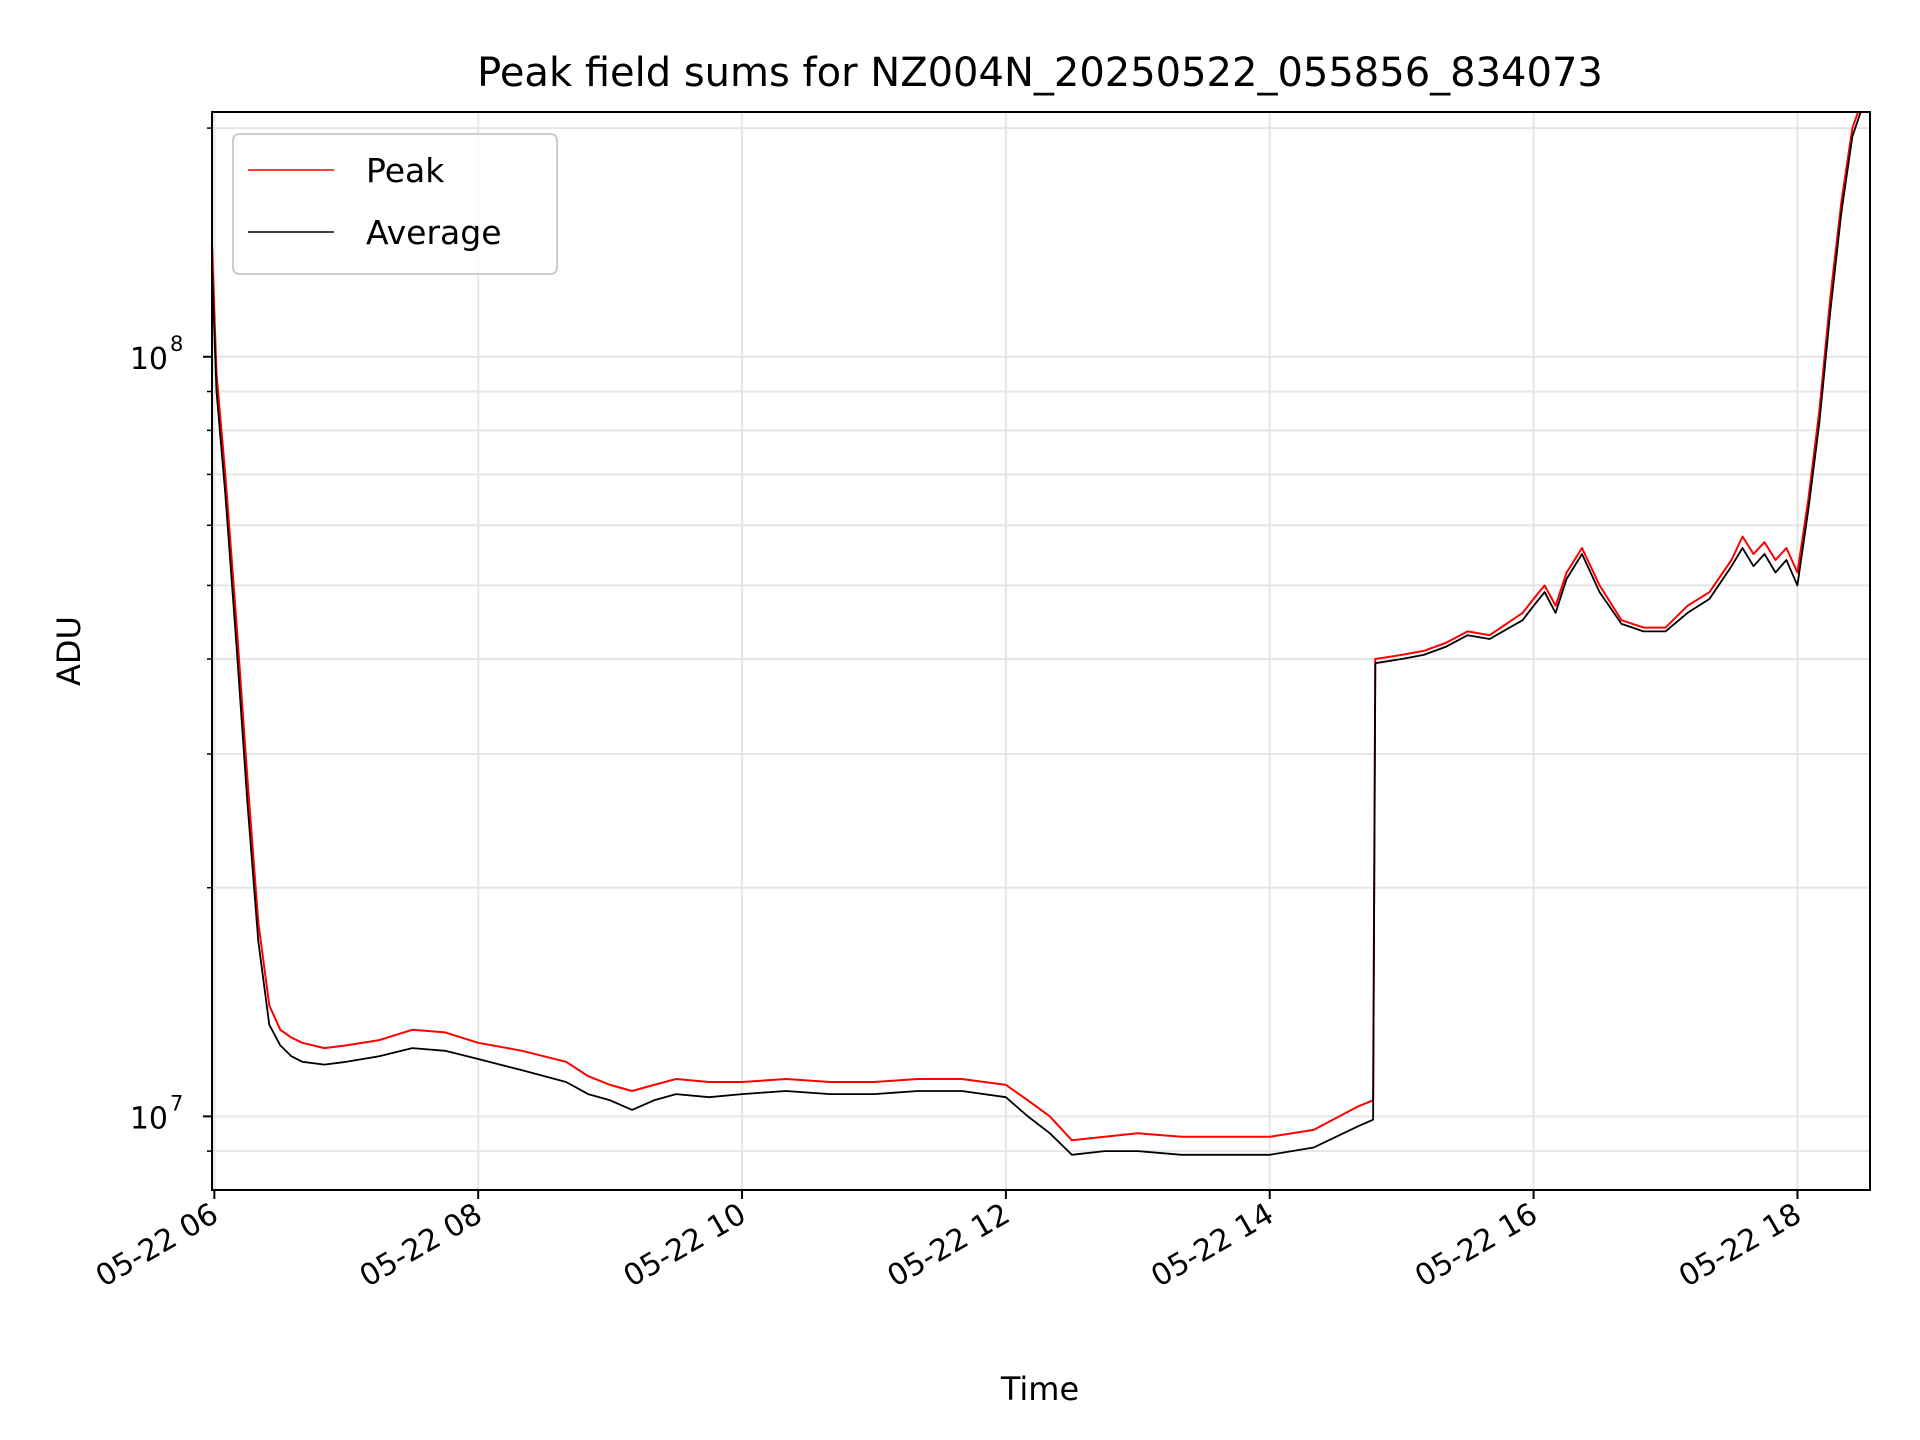 The image size is (1920, 1440). I want to click on y-tick-label-exponent: 8, so click(176, 344).